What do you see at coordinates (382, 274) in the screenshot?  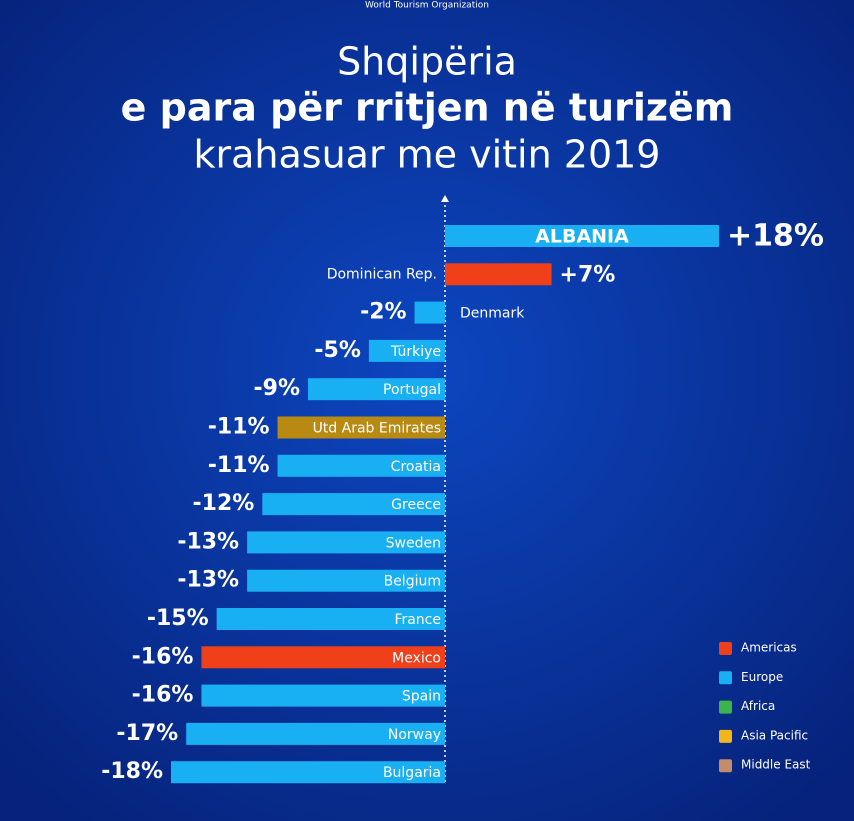 I see `bar-label: Dominican Rep.` at bounding box center [382, 274].